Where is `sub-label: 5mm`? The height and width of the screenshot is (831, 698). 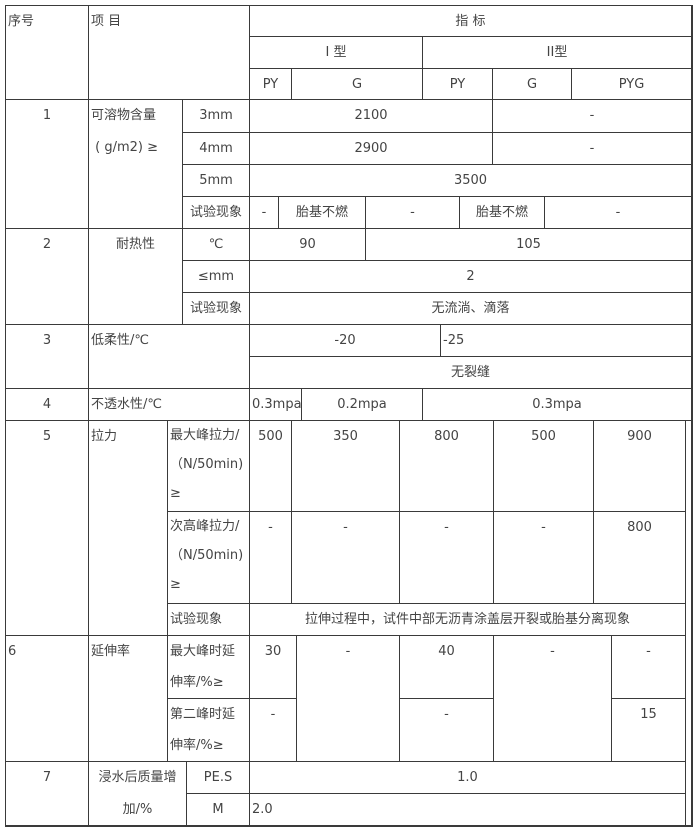 sub-label: 5mm is located at coordinates (216, 180).